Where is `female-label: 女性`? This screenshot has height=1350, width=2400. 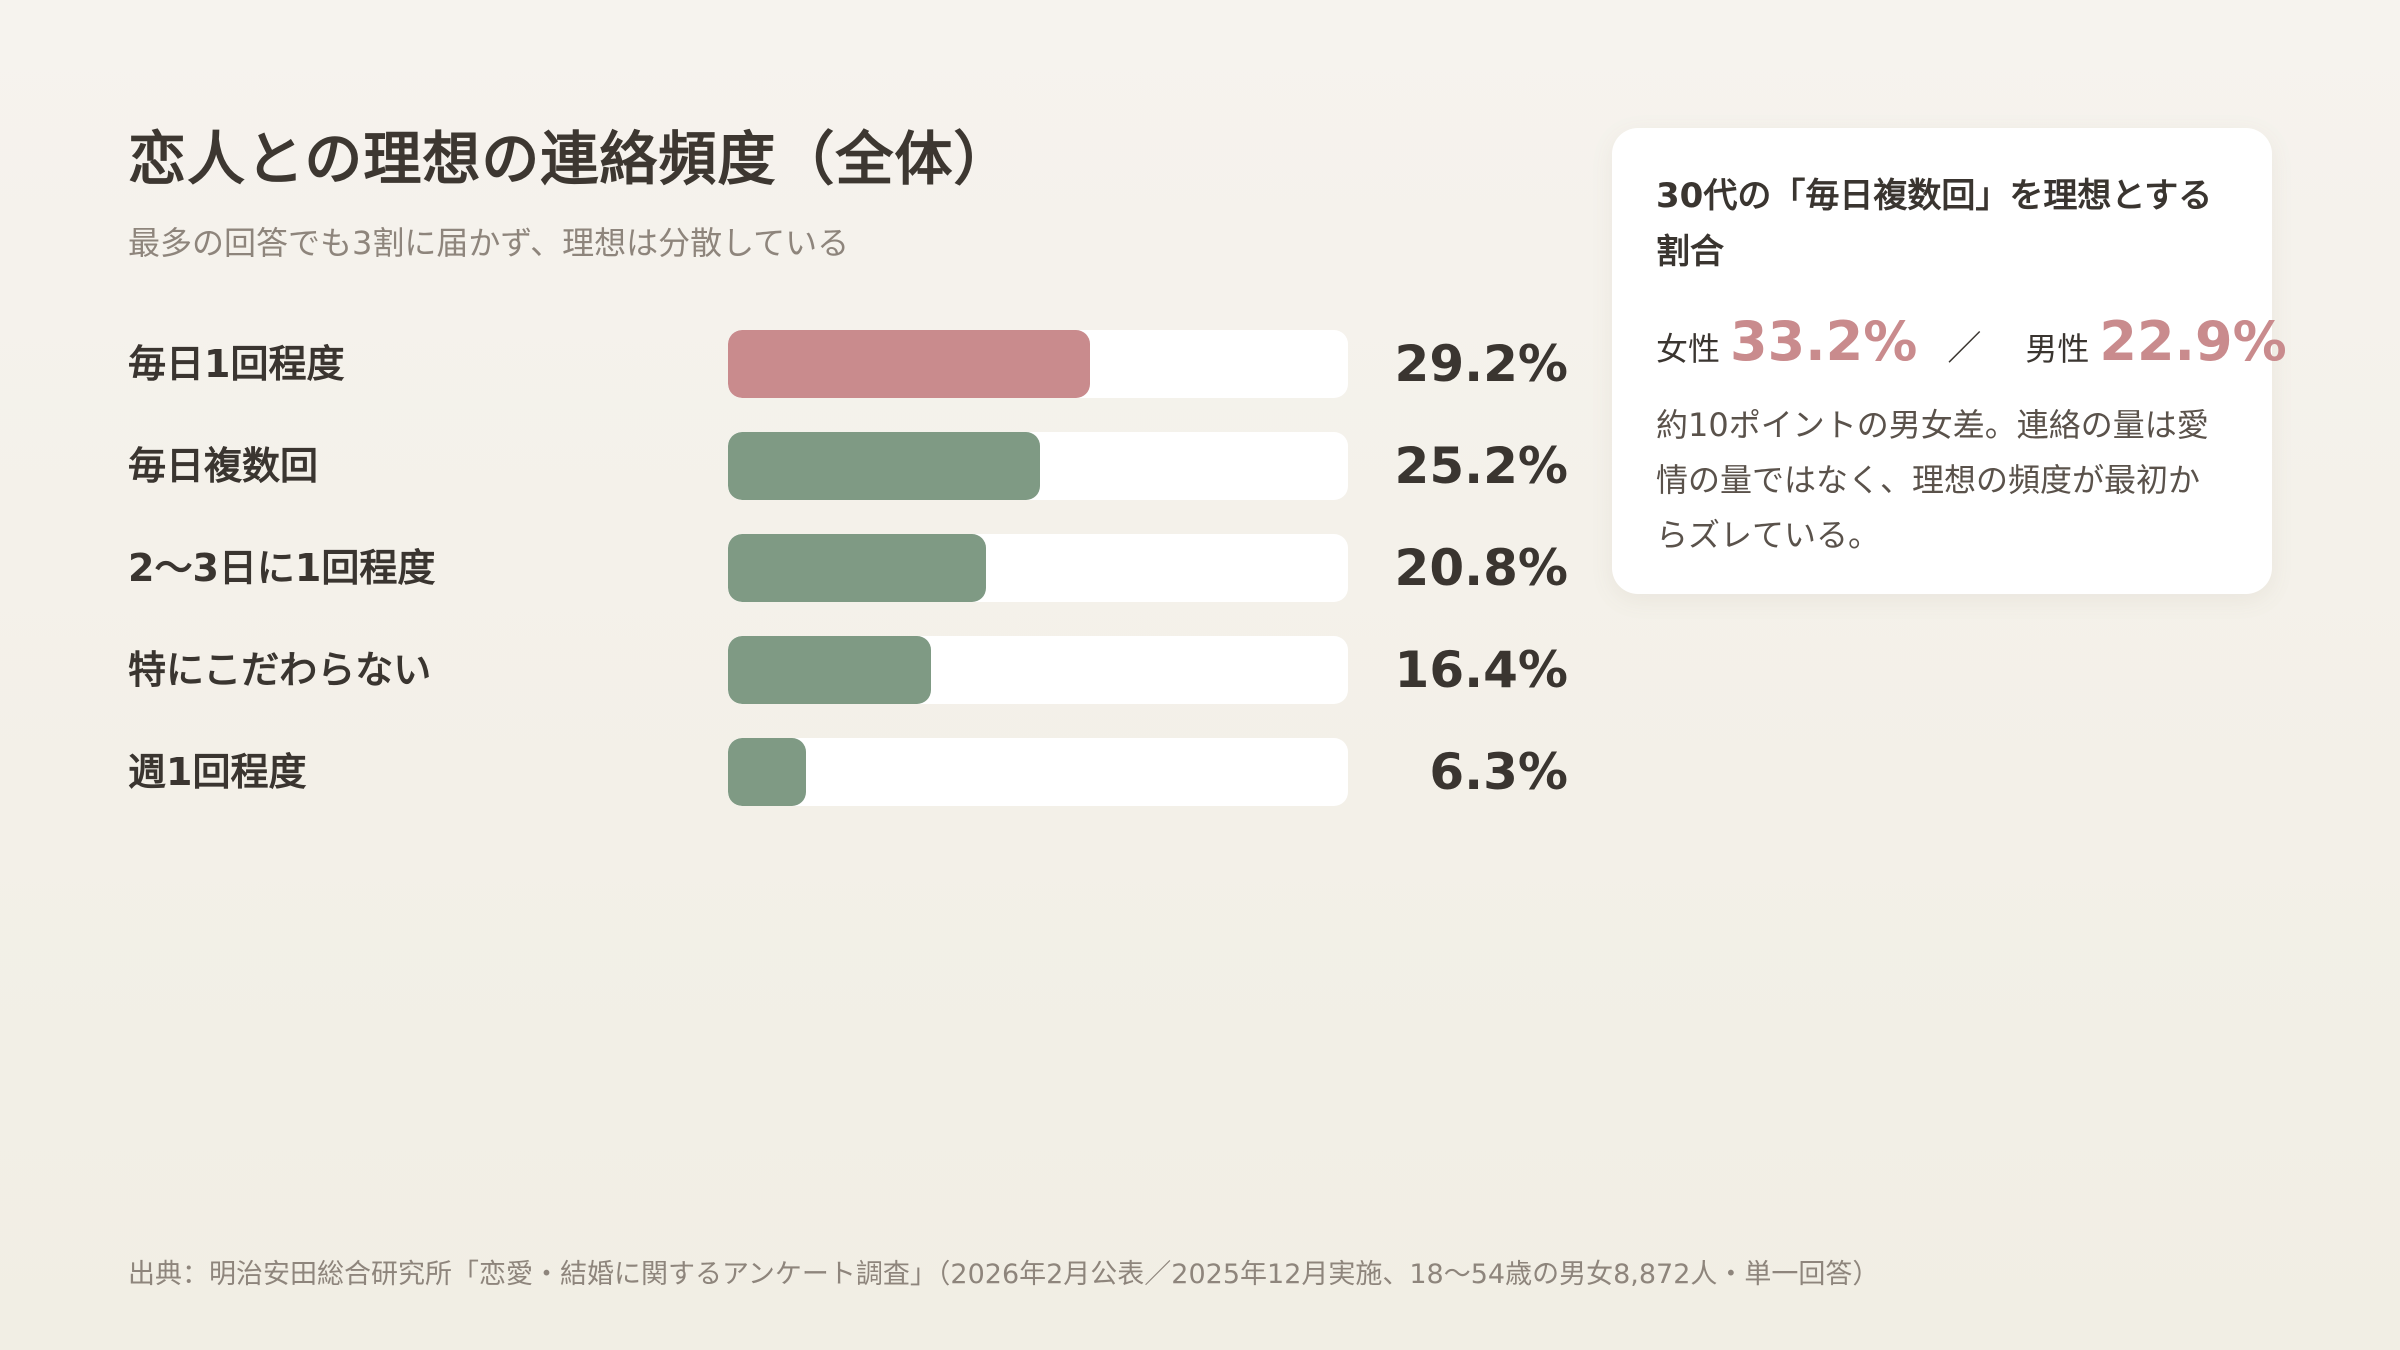
female-label: 女性 is located at coordinates (1688, 349).